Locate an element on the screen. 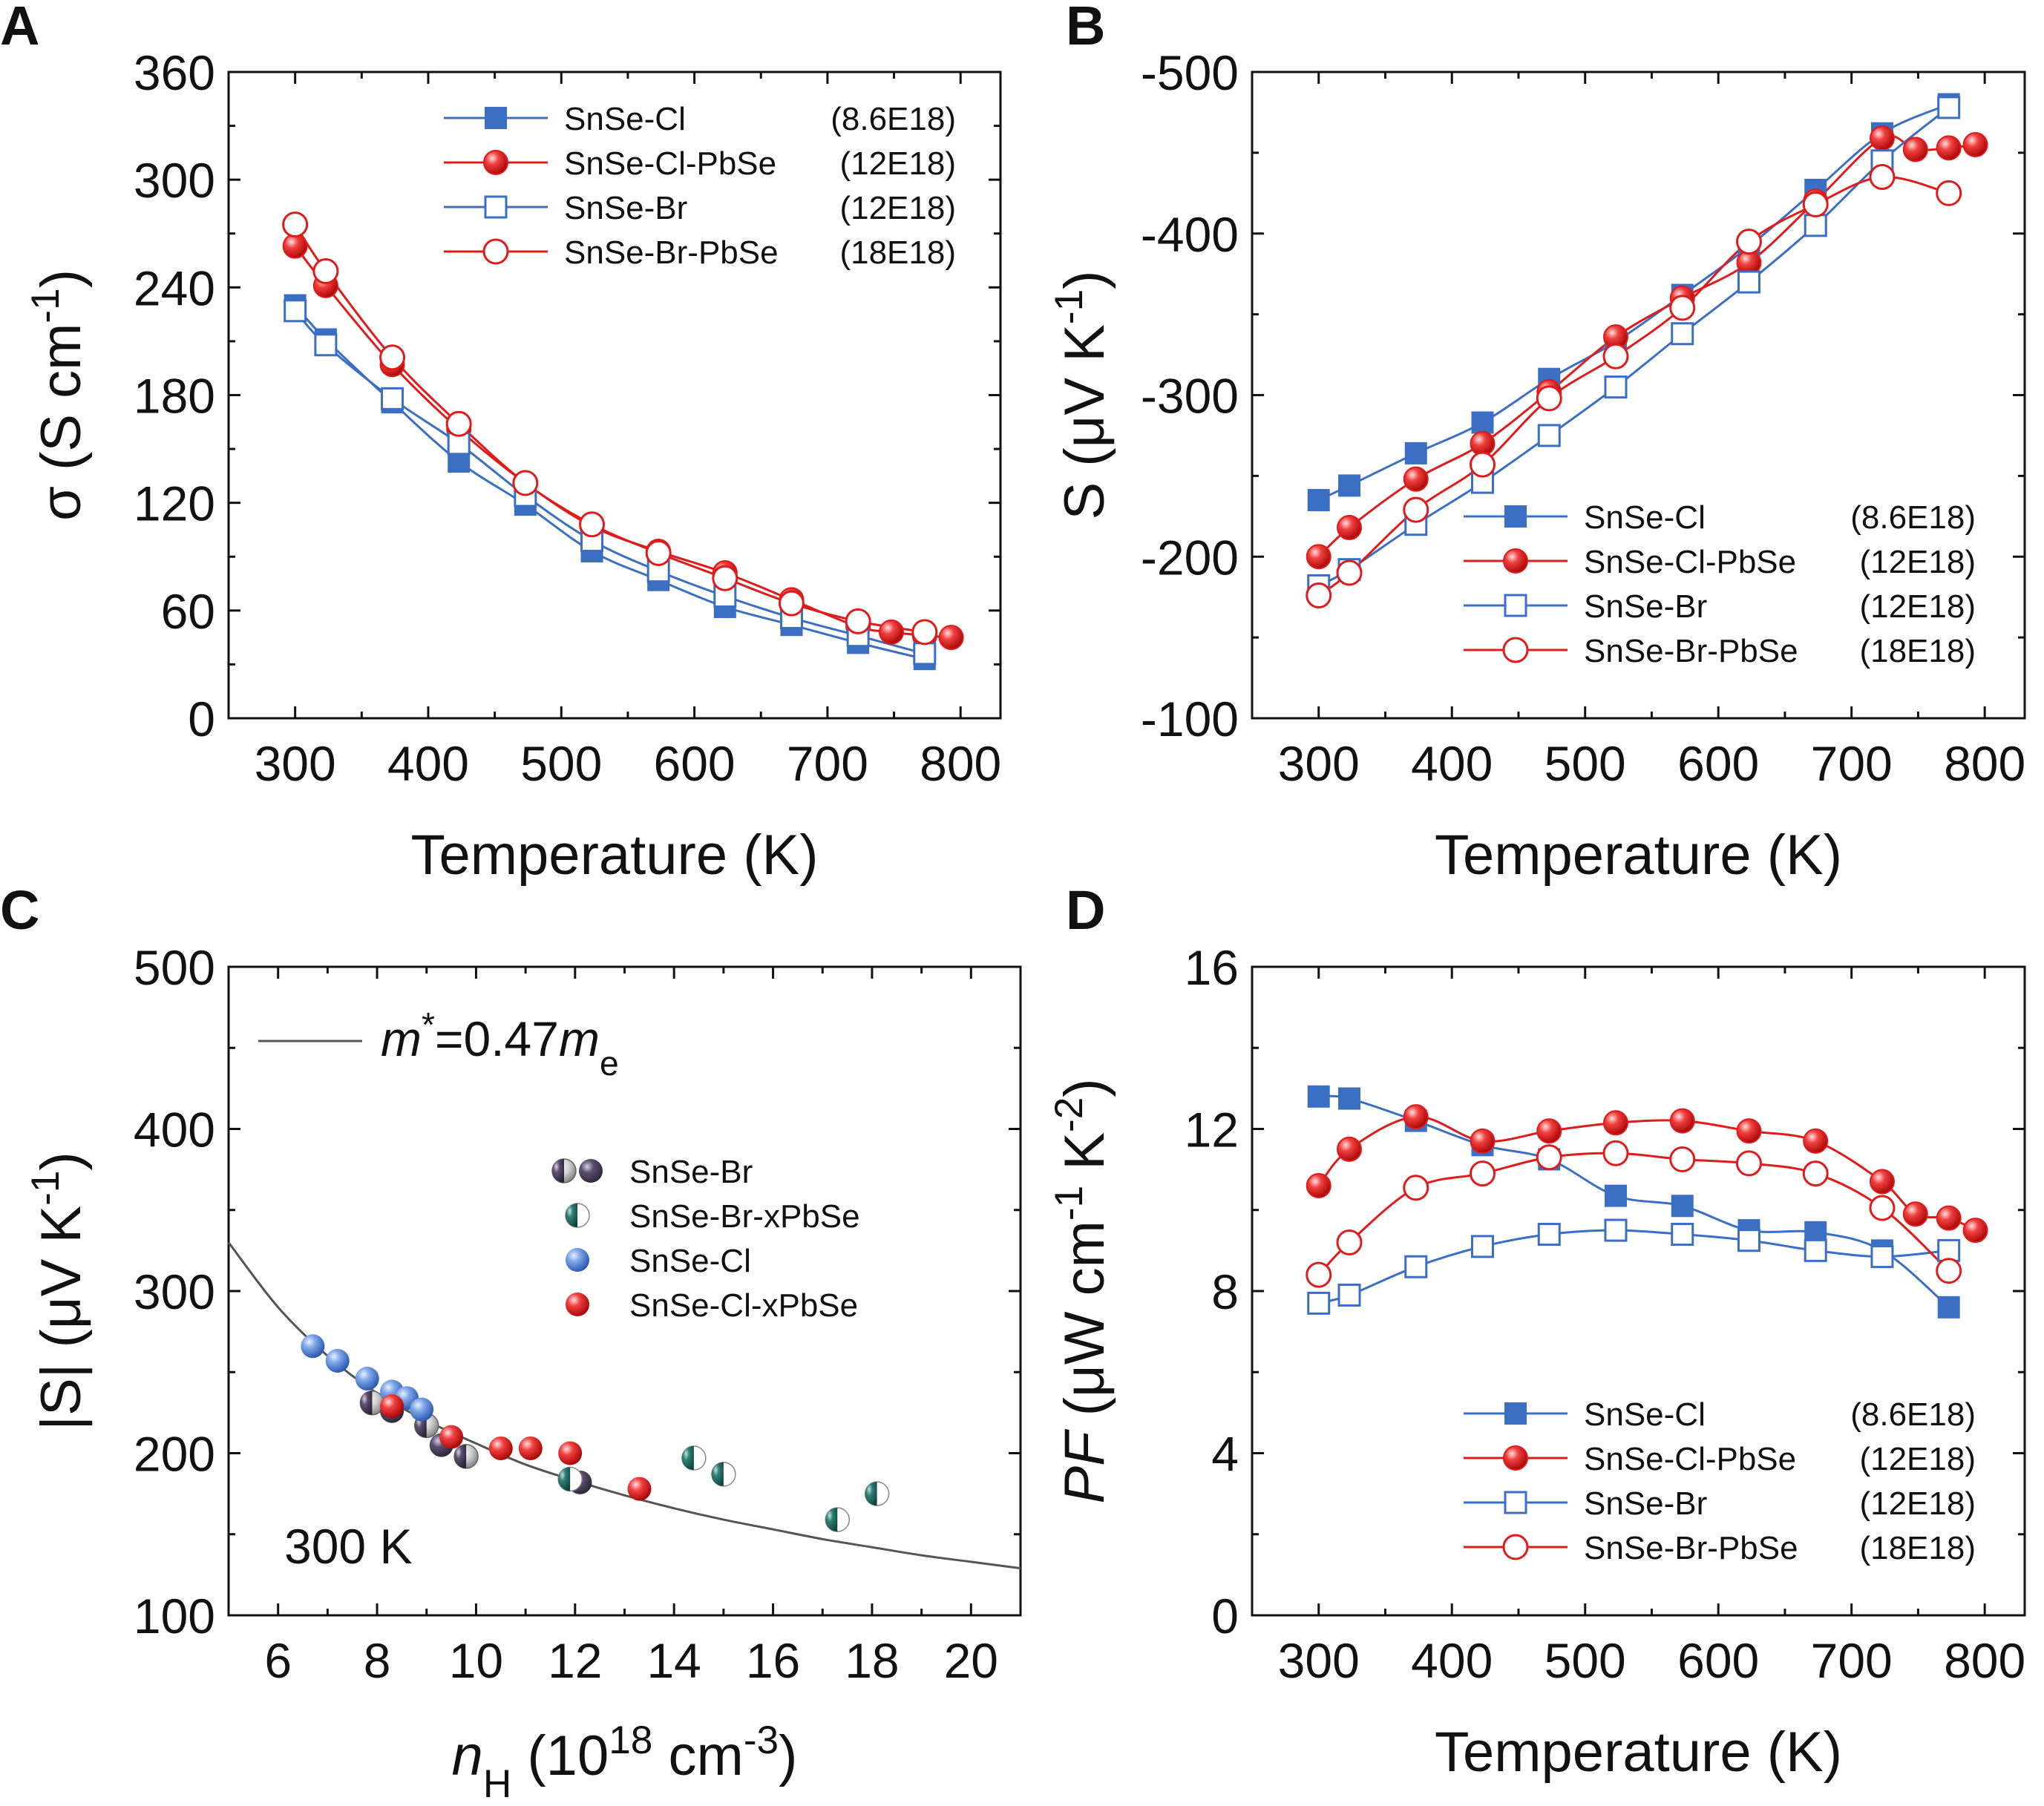 The image size is (2044, 1806). panel-label-d: D is located at coordinates (1085, 910).